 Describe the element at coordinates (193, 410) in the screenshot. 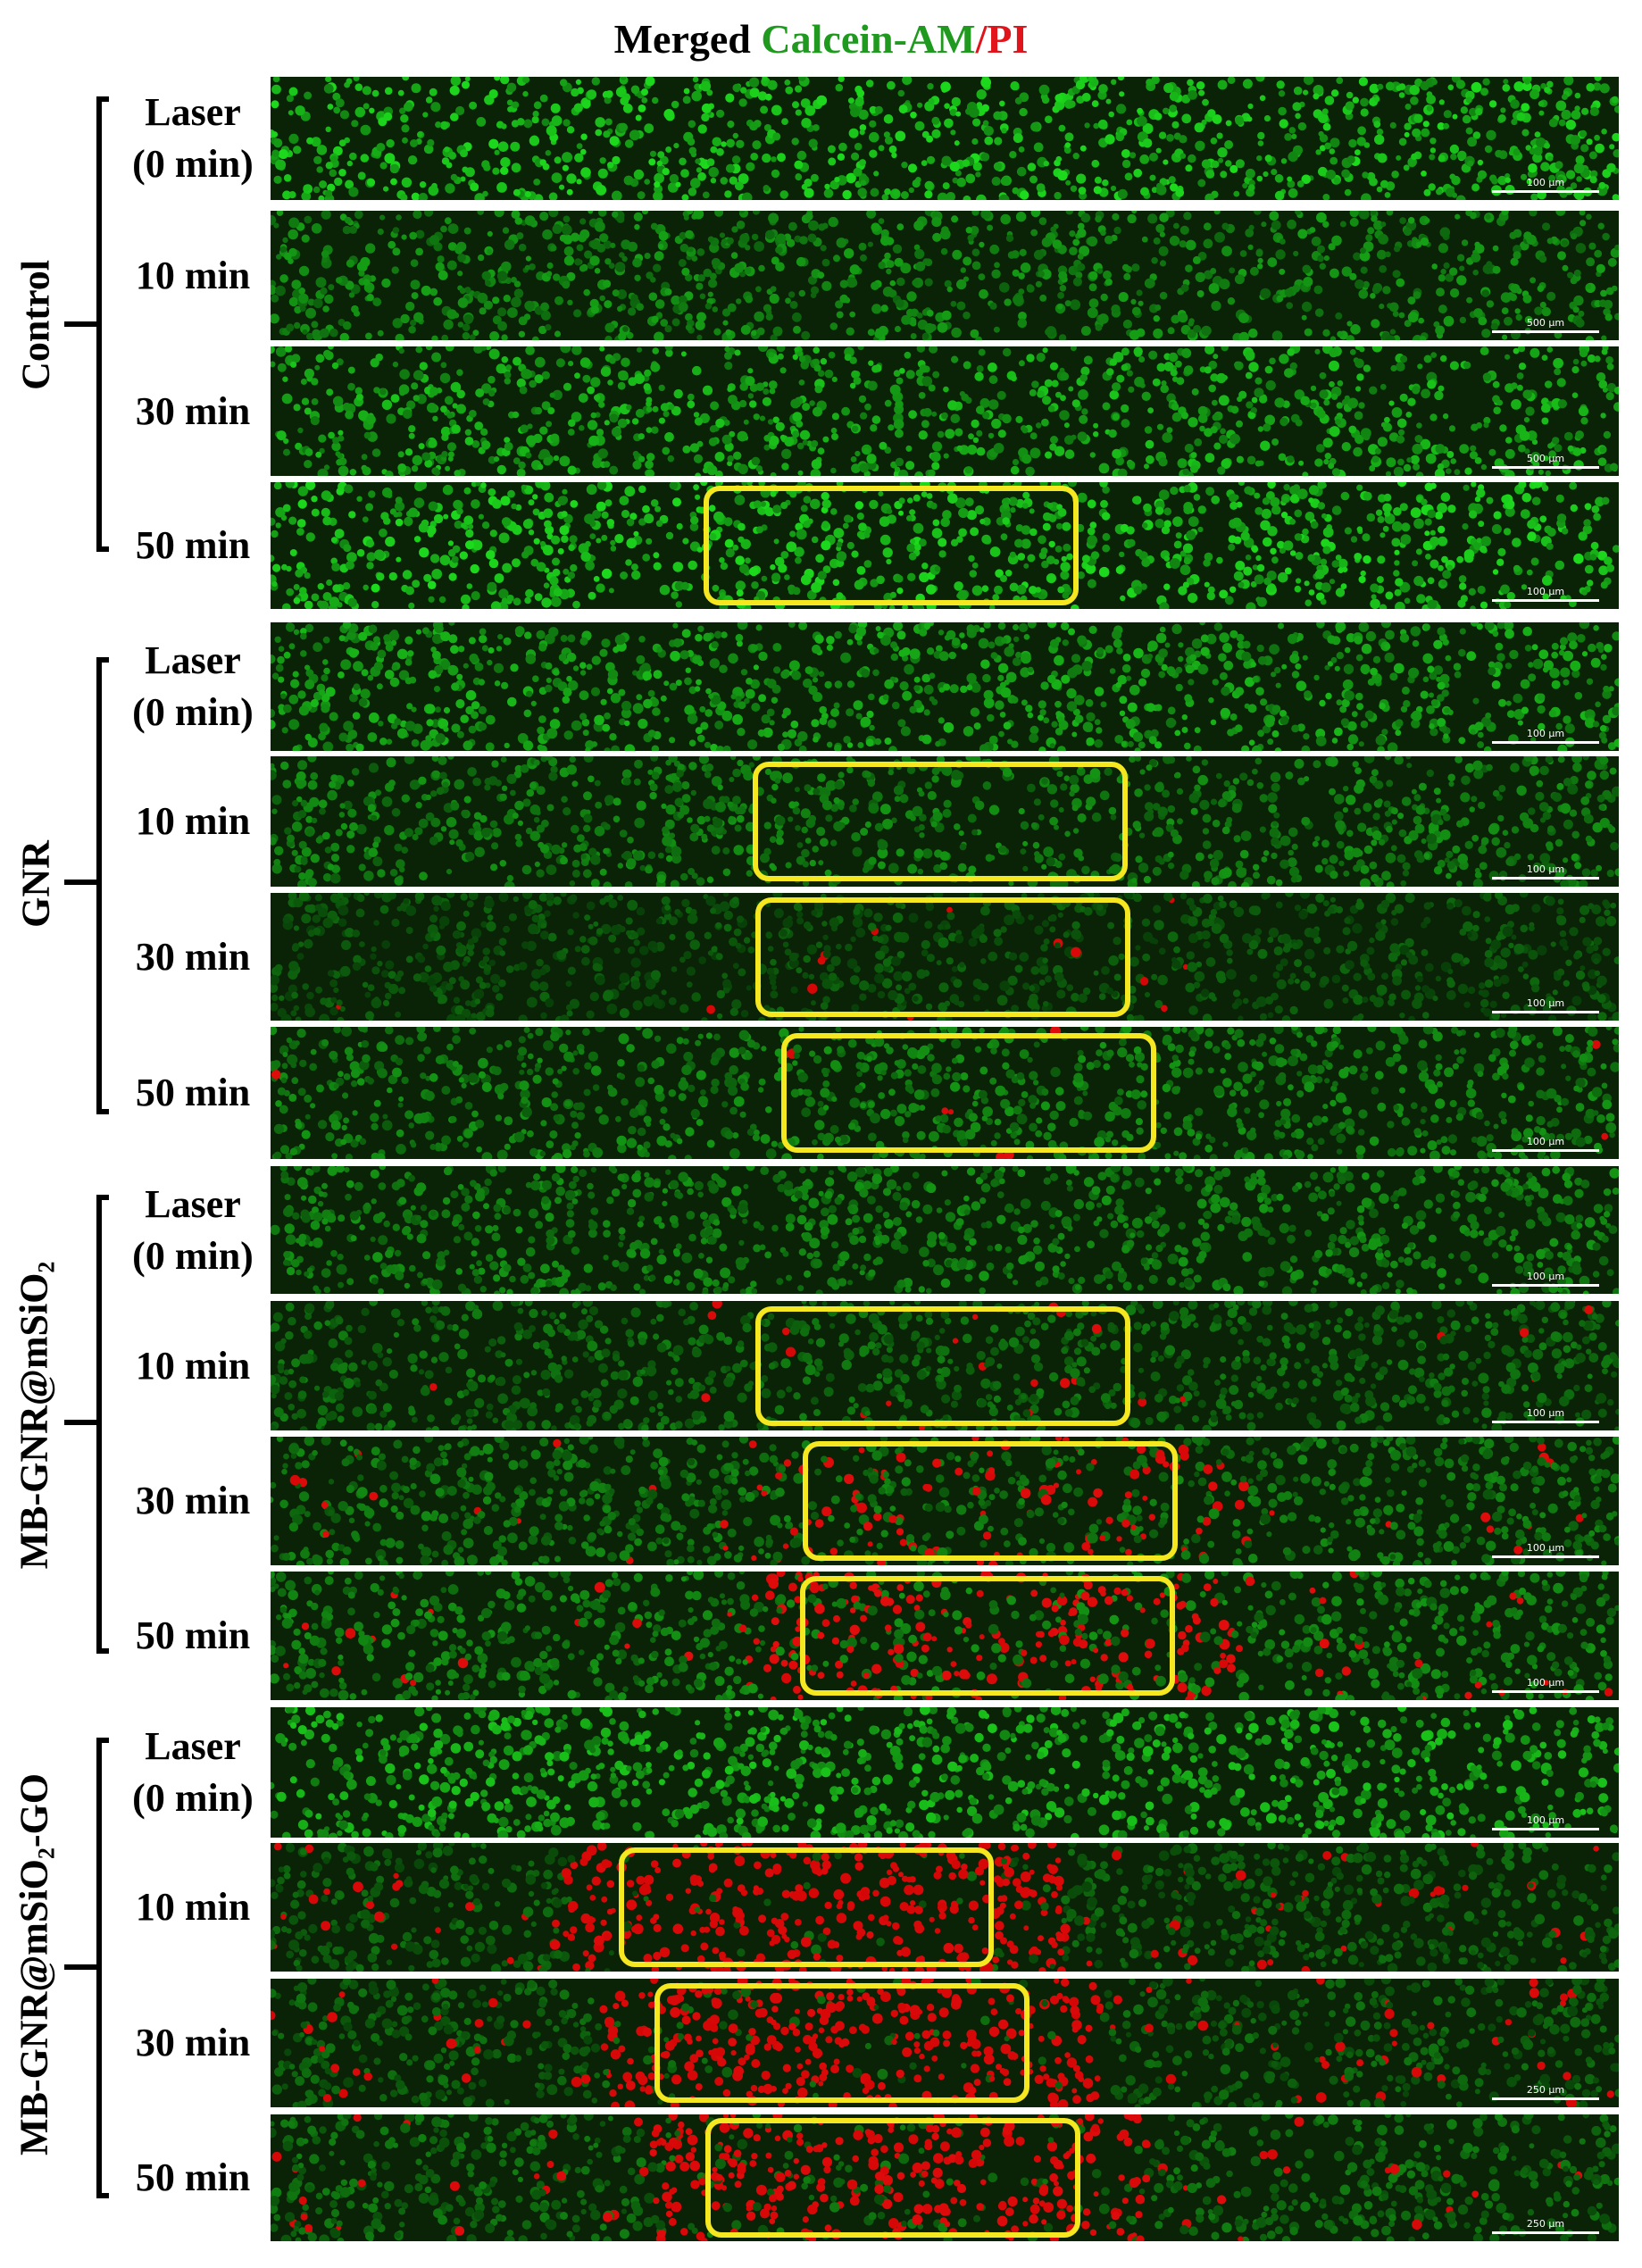

I see `row-label-line1: 30 min` at that location.